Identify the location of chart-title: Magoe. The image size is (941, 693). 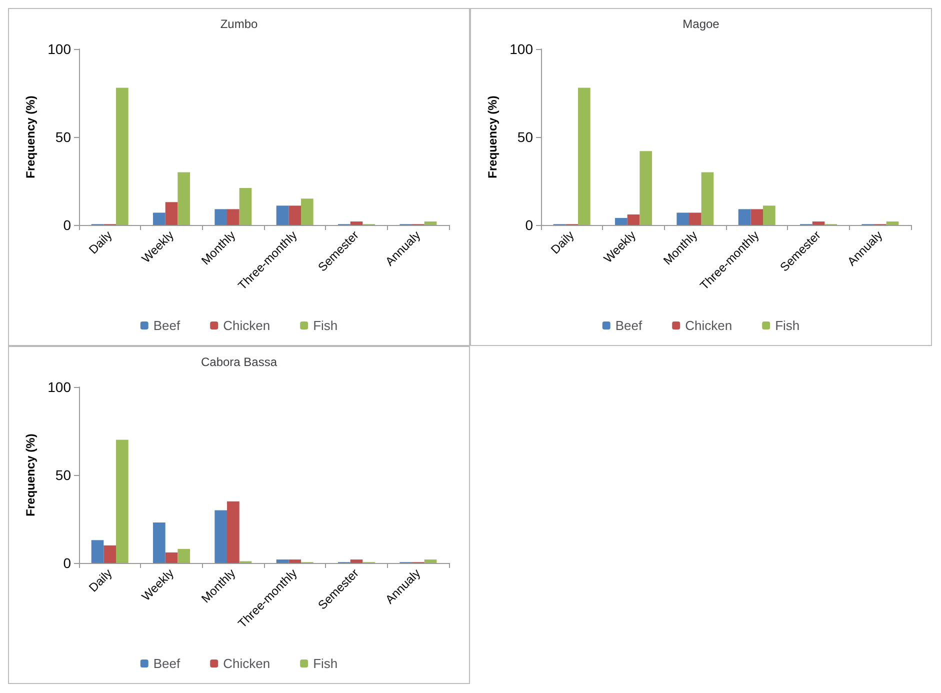
(701, 24).